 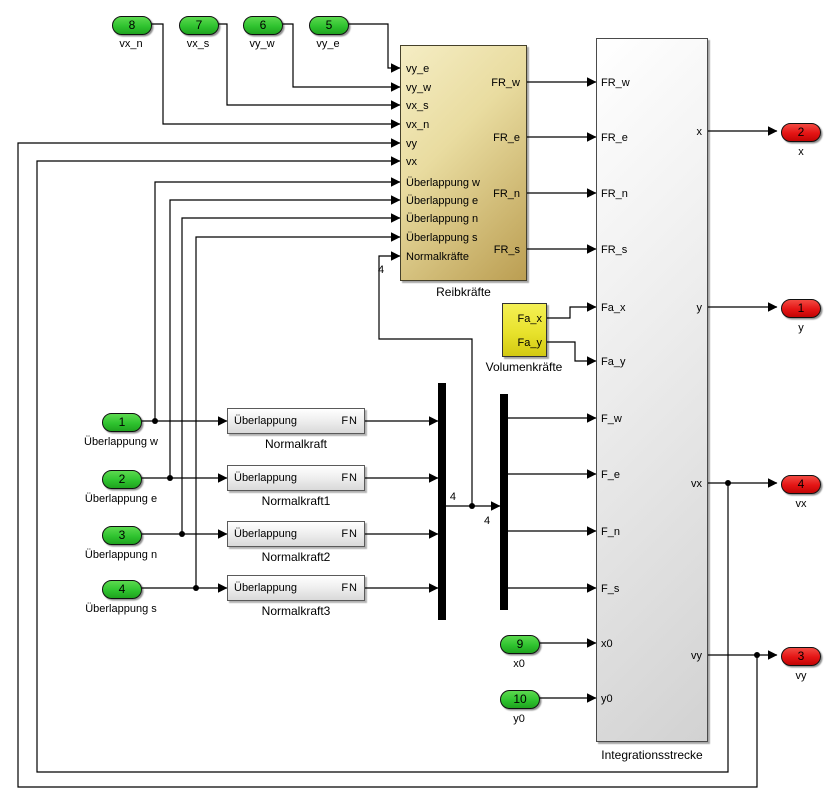 What do you see at coordinates (519, 719) in the screenshot?
I see `inport-10-label: y0` at bounding box center [519, 719].